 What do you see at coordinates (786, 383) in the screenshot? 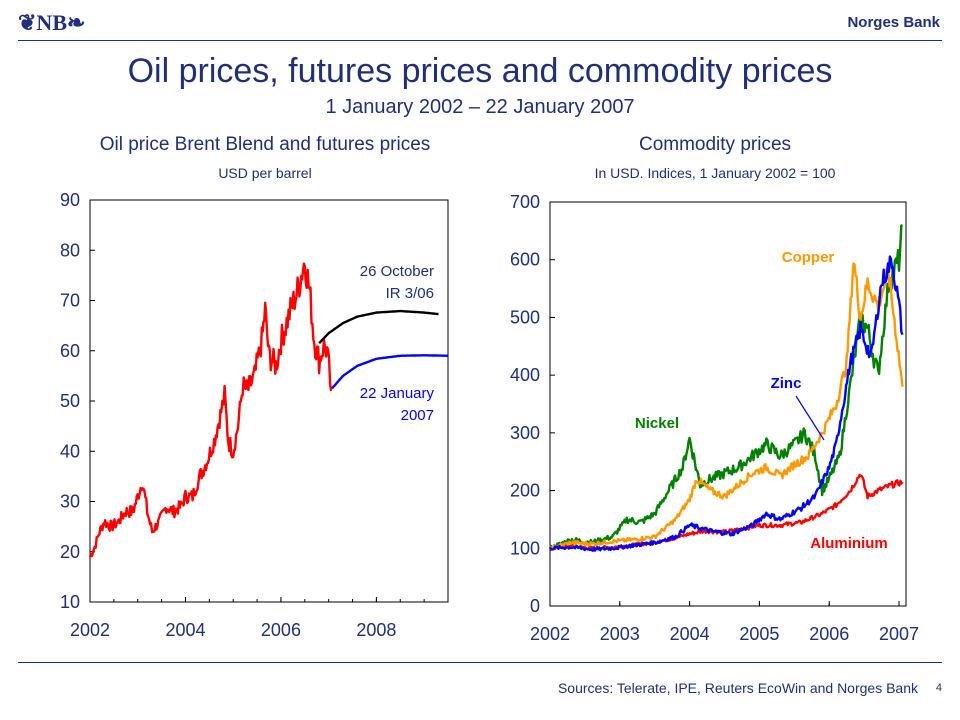
I see `commodity-label-zinc: Zinc` at bounding box center [786, 383].